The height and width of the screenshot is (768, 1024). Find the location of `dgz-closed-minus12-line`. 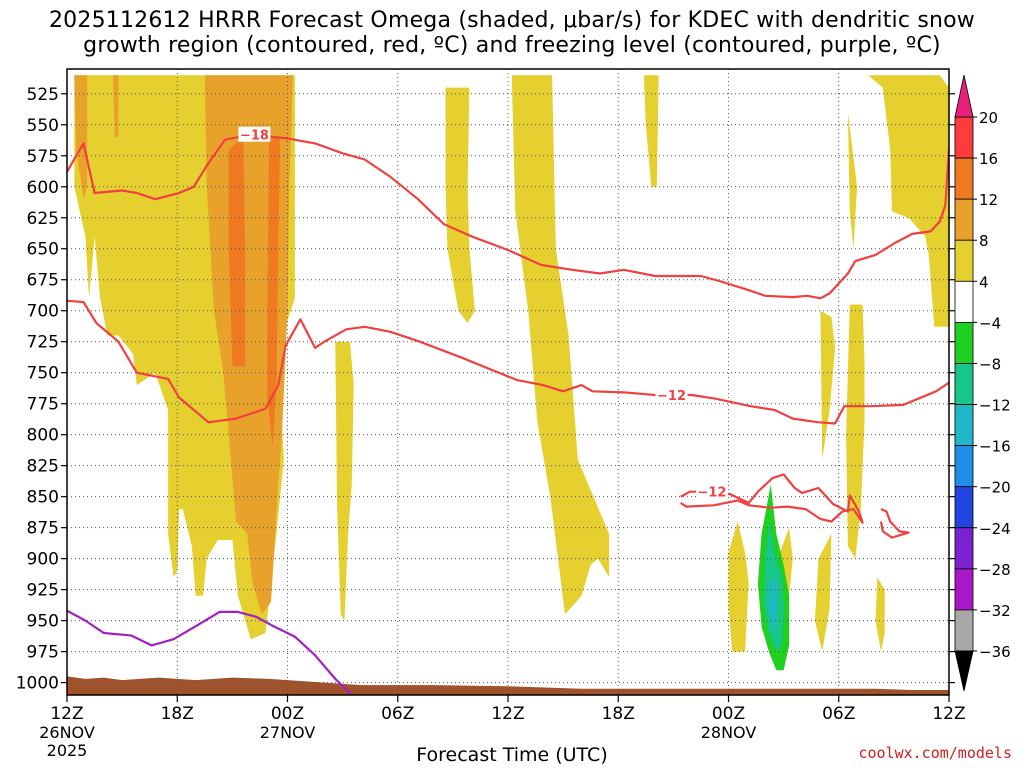

dgz-closed-minus12-line is located at coordinates (772, 498).